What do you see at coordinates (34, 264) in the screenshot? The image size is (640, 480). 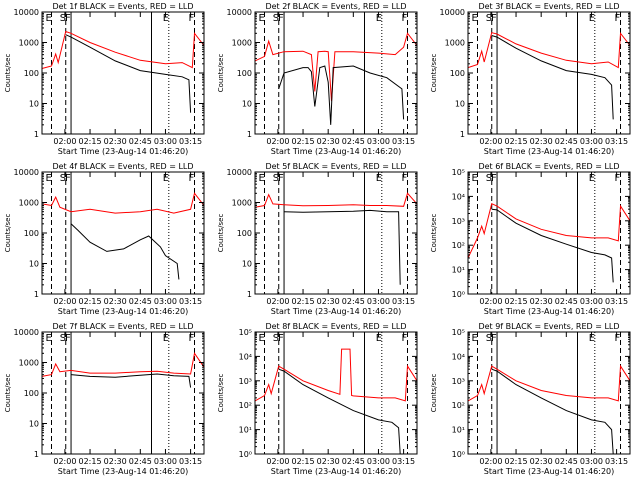 I see `y-tick-label: 10` at bounding box center [34, 264].